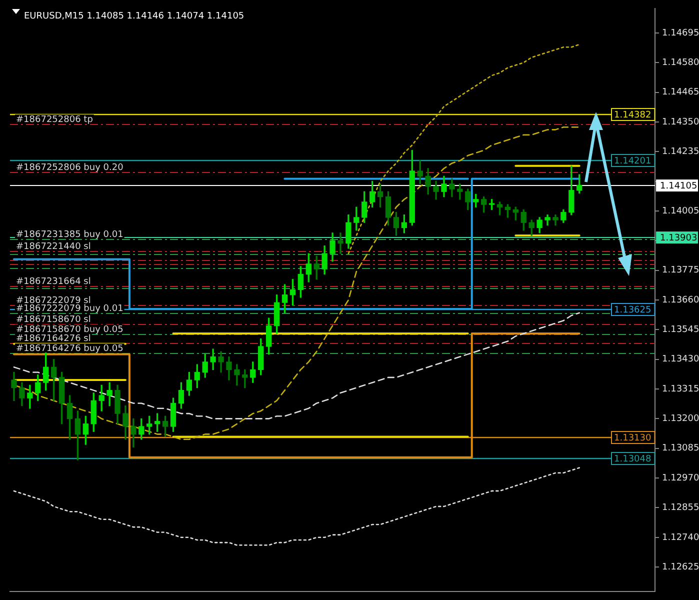 The height and width of the screenshot is (600, 699). What do you see at coordinates (633, 115) in the screenshot?
I see `ref-line-label: 1.14382` at bounding box center [633, 115].